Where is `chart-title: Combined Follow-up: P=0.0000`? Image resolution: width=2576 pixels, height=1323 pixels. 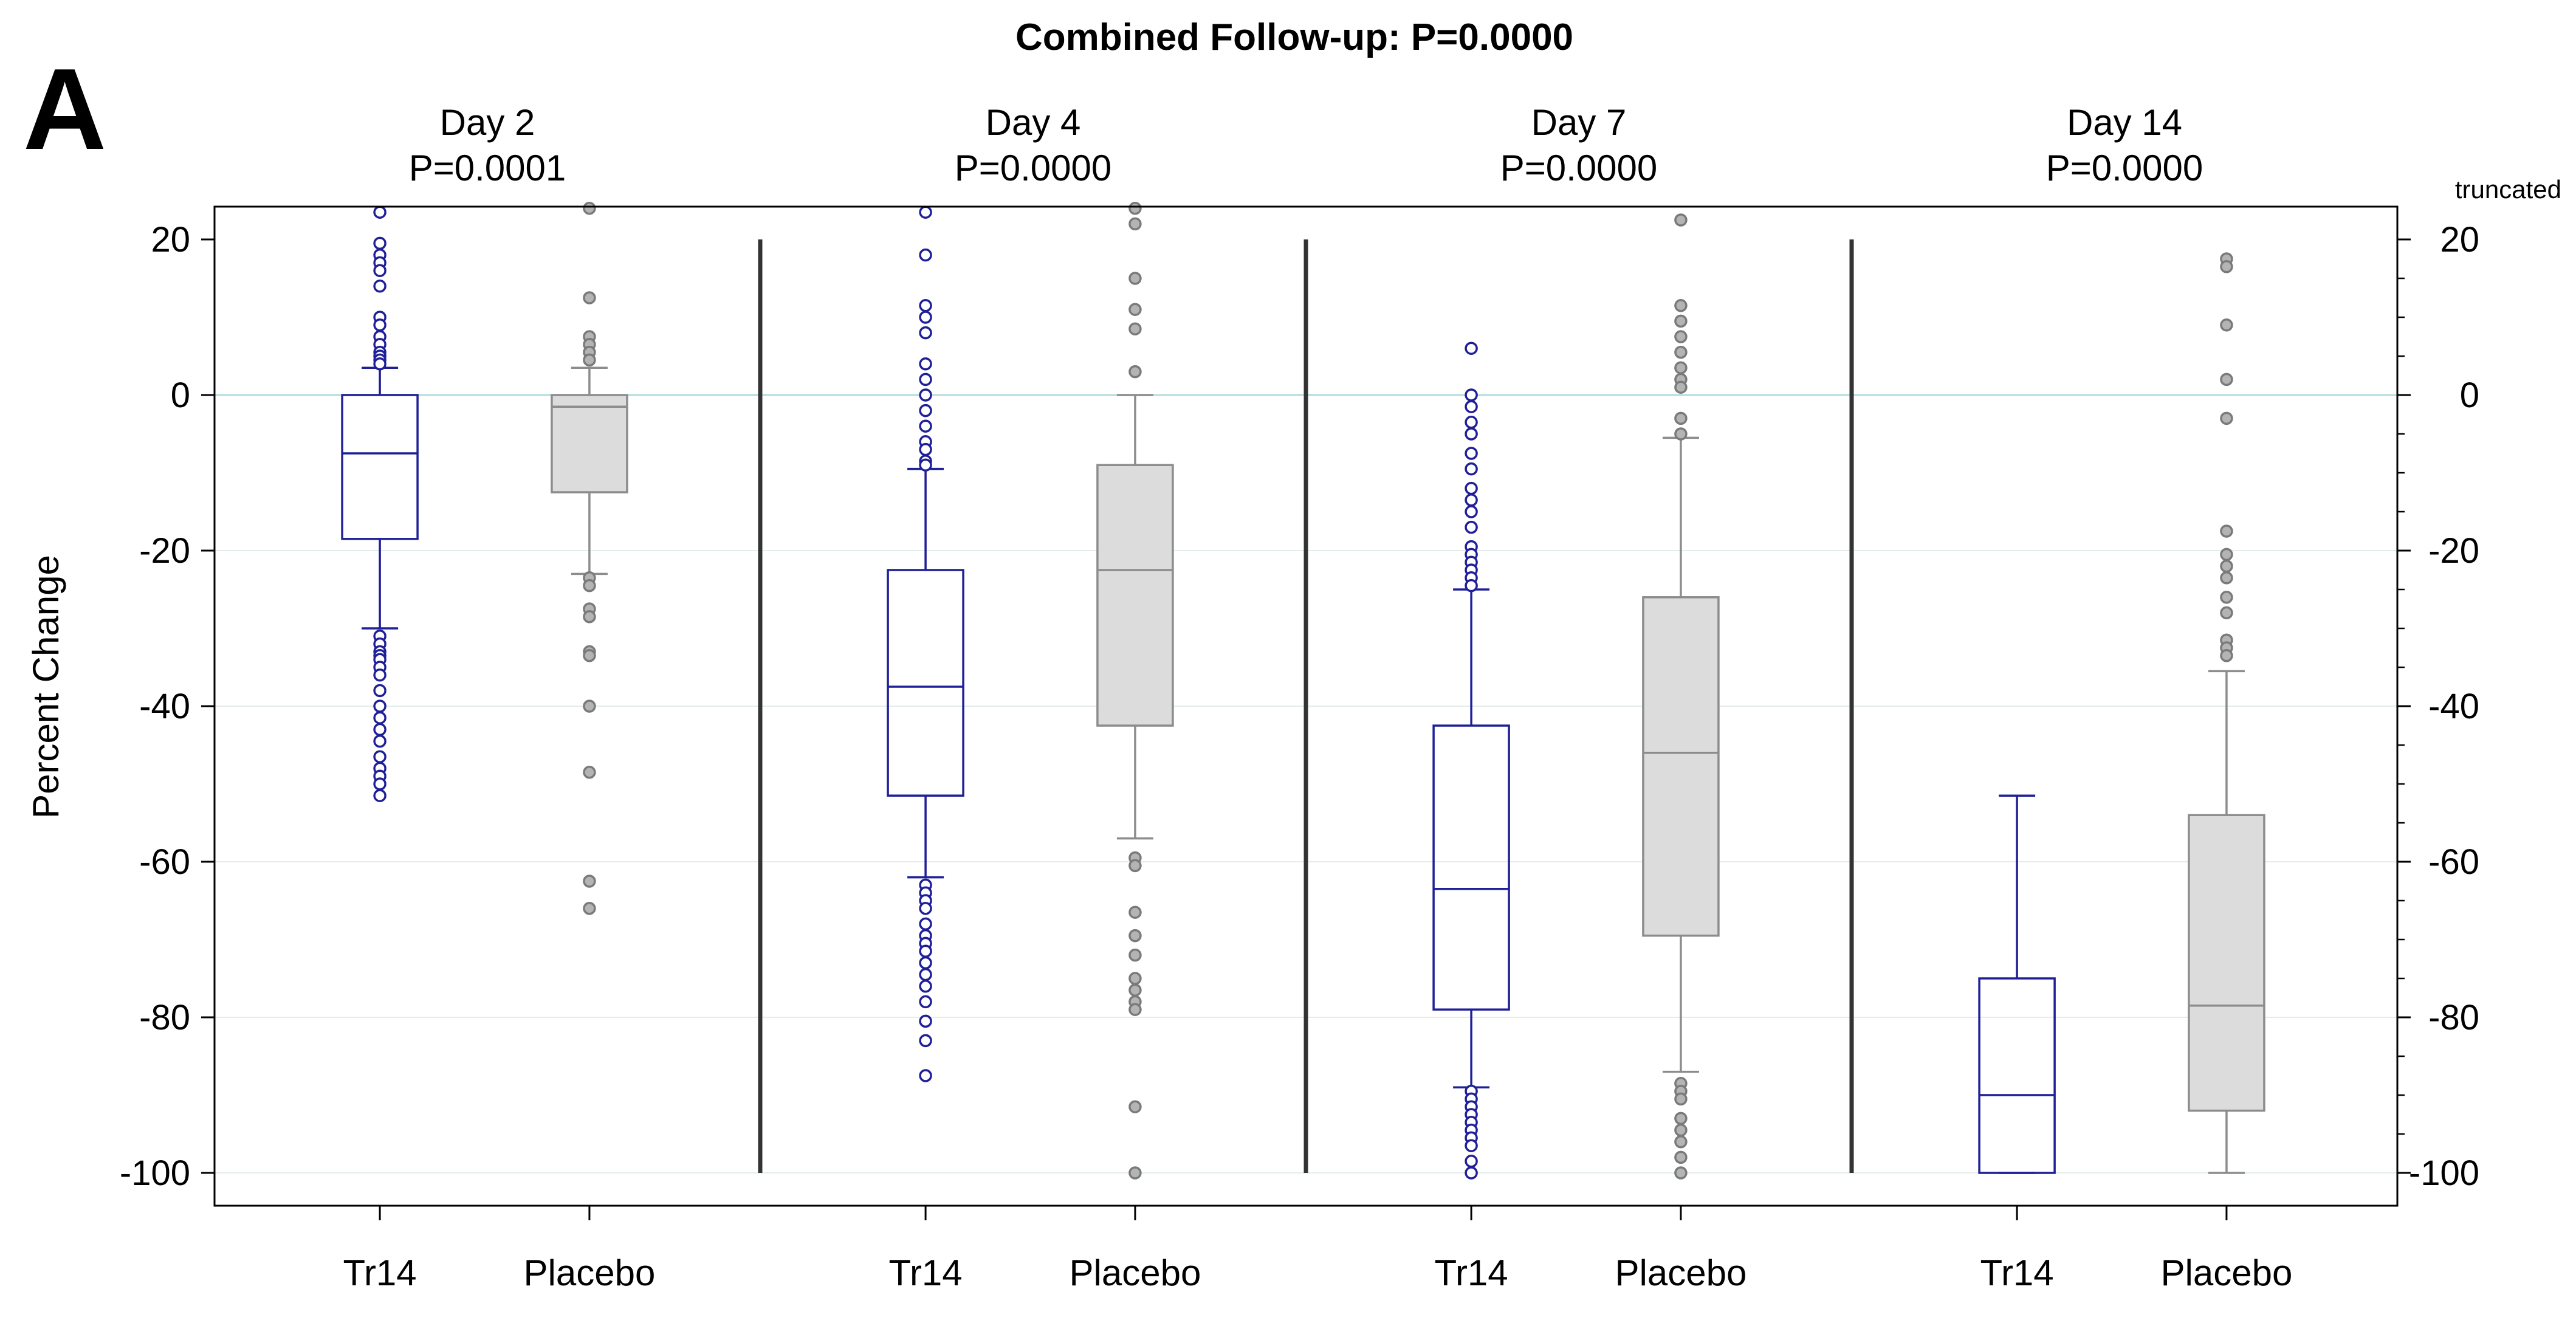 chart-title: Combined Follow-up: P=0.0000 is located at coordinates (1294, 37).